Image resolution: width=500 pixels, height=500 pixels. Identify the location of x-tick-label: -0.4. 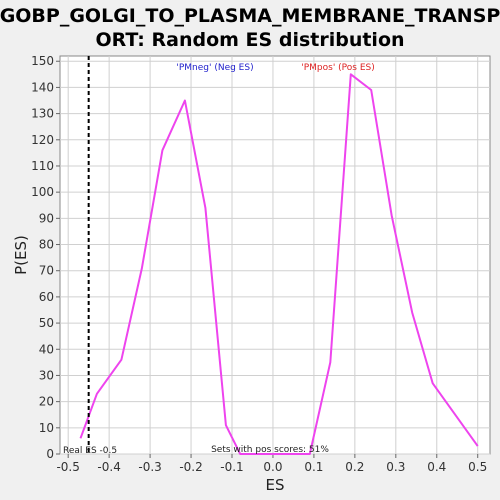
(108, 467).